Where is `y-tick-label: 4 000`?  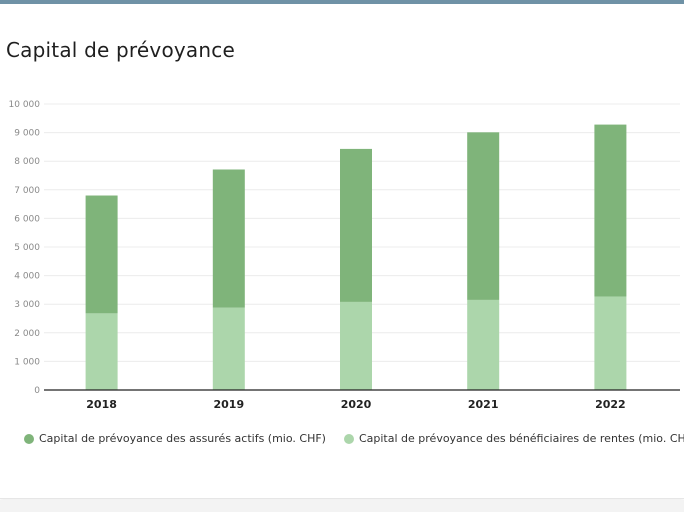
y-tick-label: 4 000 is located at coordinates (27, 277).